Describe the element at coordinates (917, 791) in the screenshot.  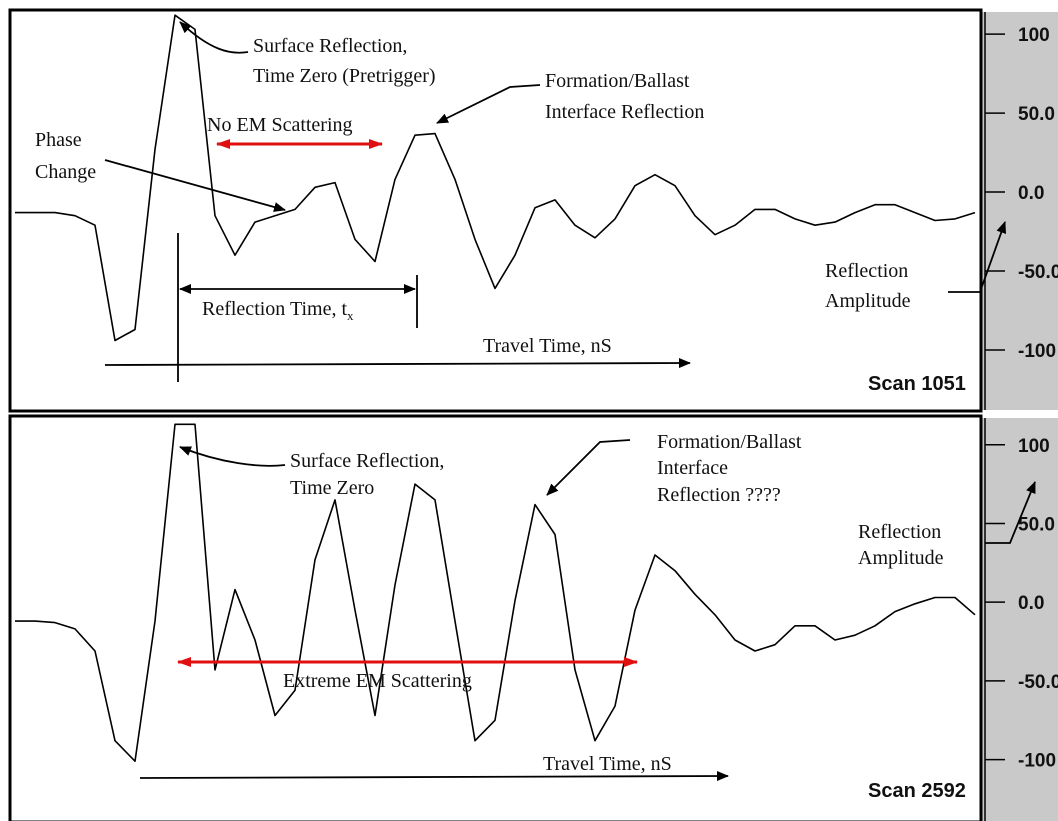
I see `scan-label: Scan 2592` at that location.